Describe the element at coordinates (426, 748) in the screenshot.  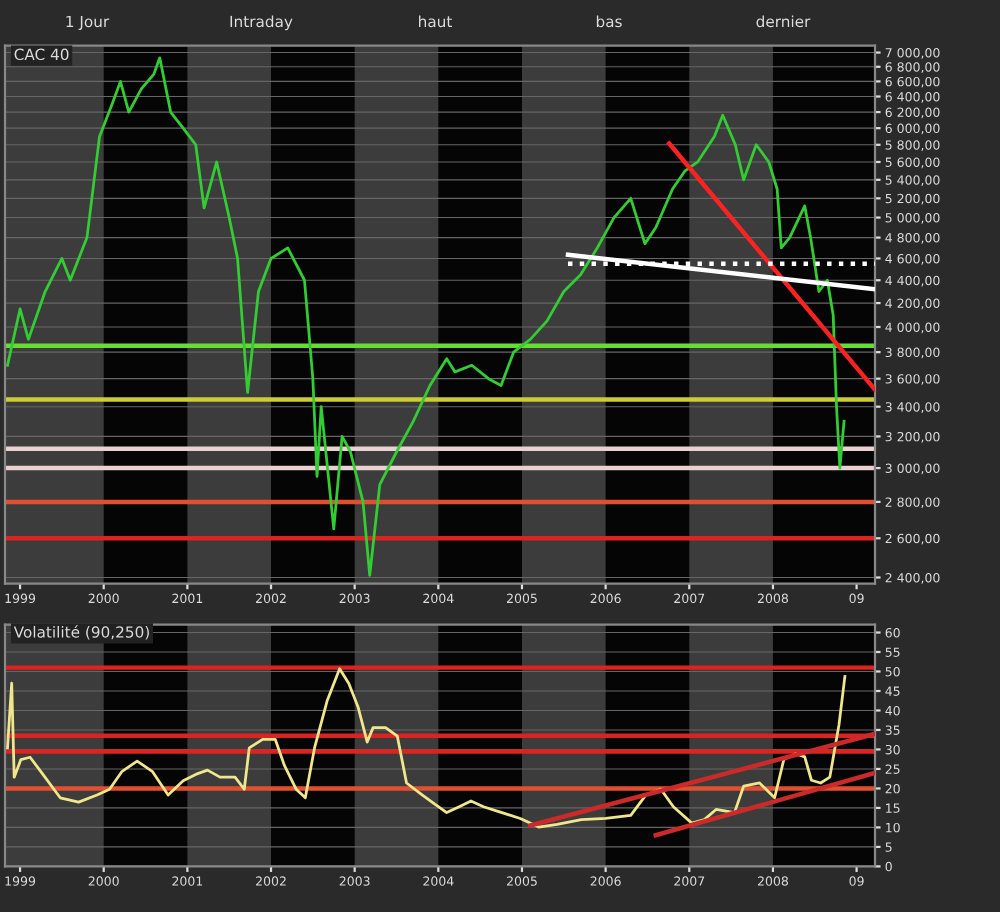
I see `line-series` at that location.